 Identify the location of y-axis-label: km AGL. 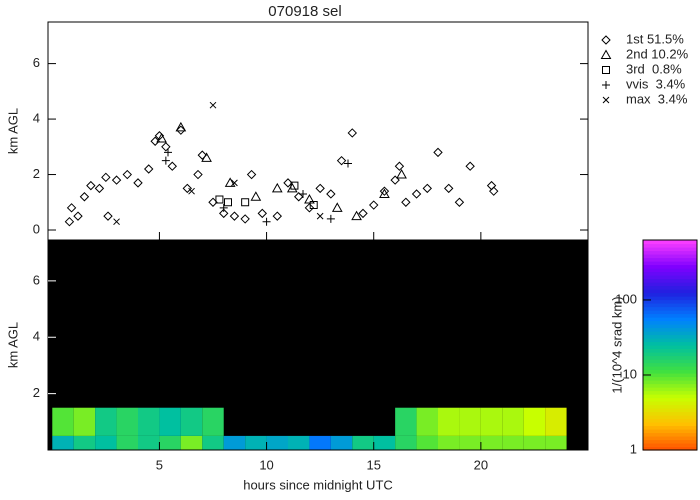
(12, 131).